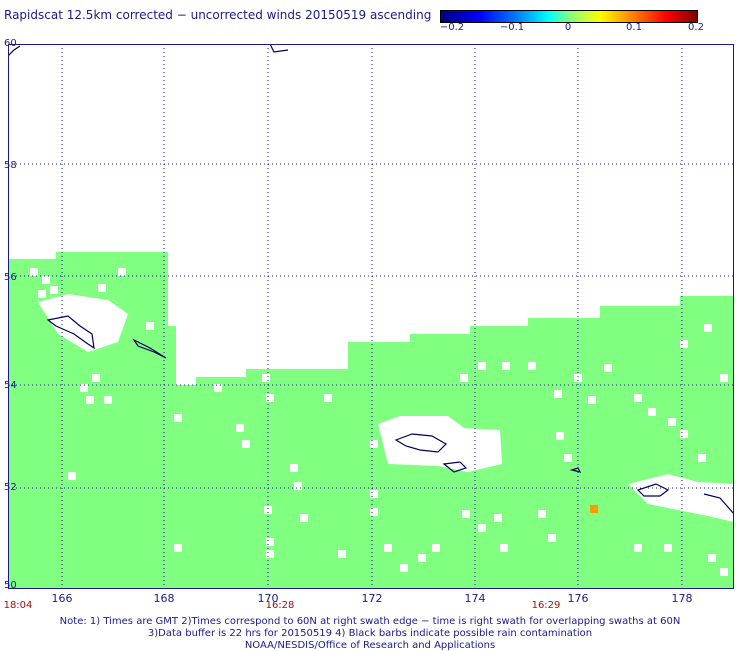 The image size is (740, 651). What do you see at coordinates (10, 585) in the screenshot?
I see `lat-label-50: 50` at bounding box center [10, 585].